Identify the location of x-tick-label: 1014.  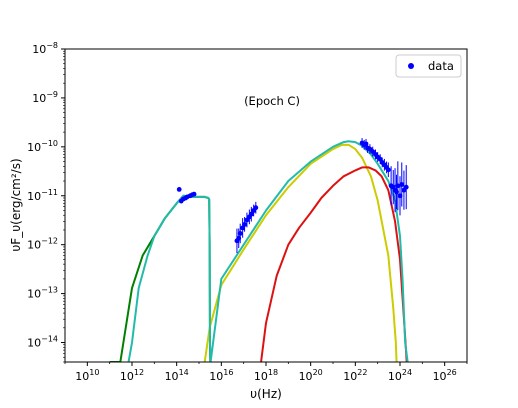
(177, 375).